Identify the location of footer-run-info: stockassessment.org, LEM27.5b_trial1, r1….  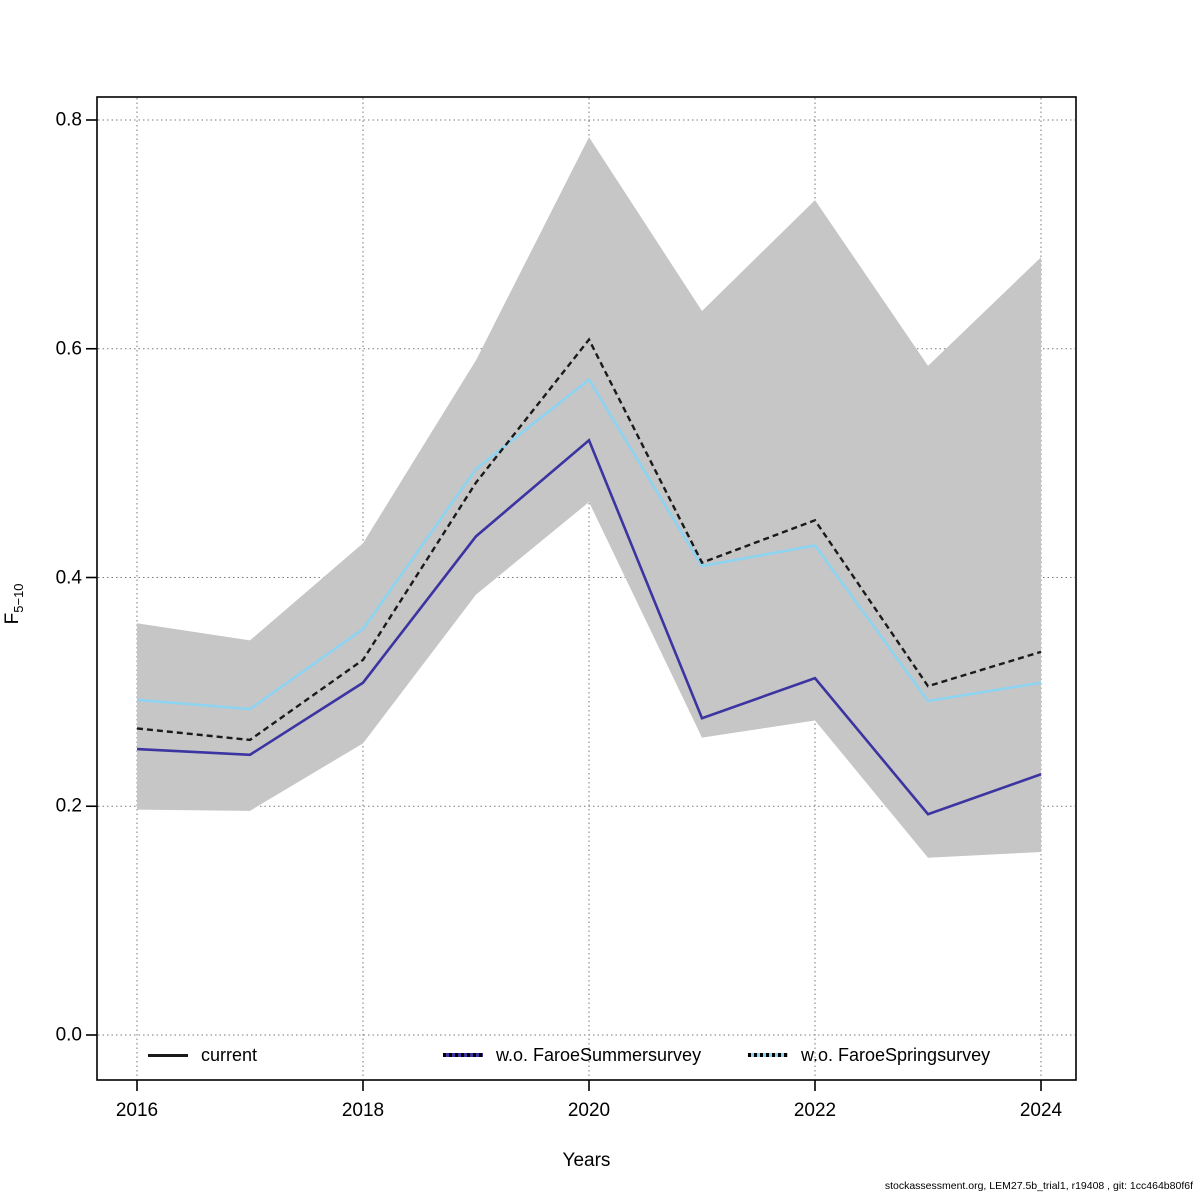
(1038, 1186).